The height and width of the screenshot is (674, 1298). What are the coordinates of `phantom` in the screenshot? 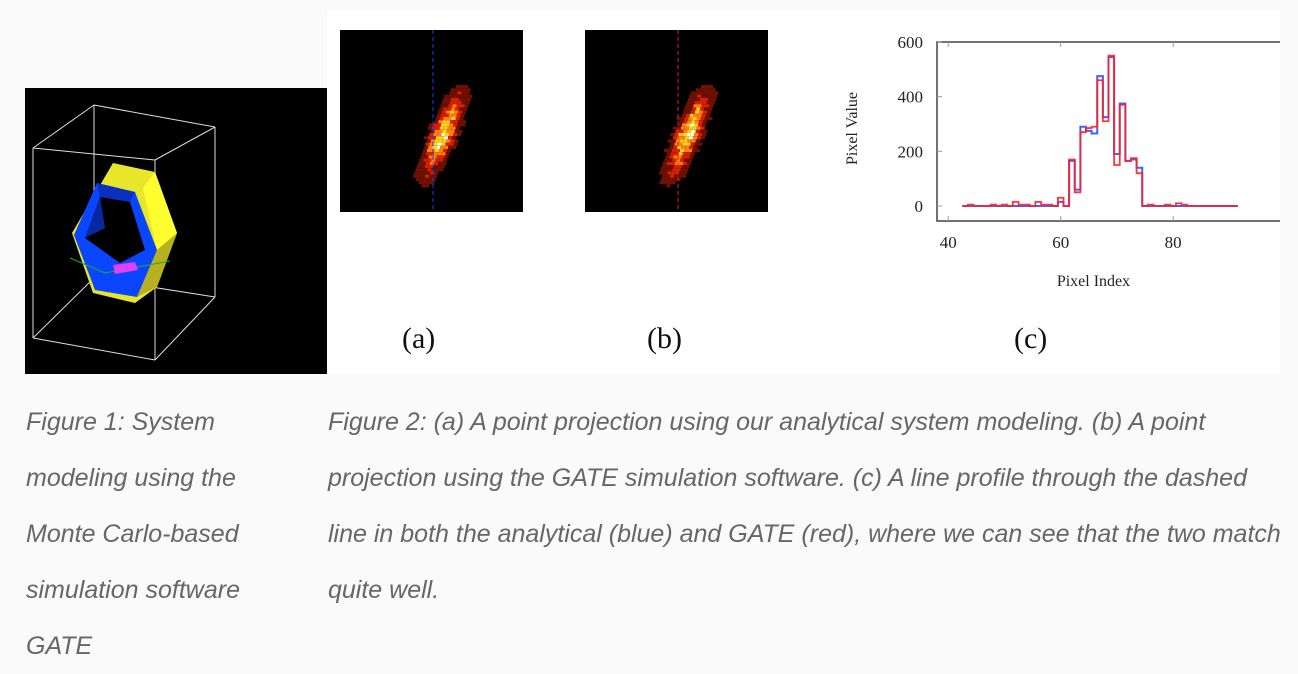 It's located at (125, 268).